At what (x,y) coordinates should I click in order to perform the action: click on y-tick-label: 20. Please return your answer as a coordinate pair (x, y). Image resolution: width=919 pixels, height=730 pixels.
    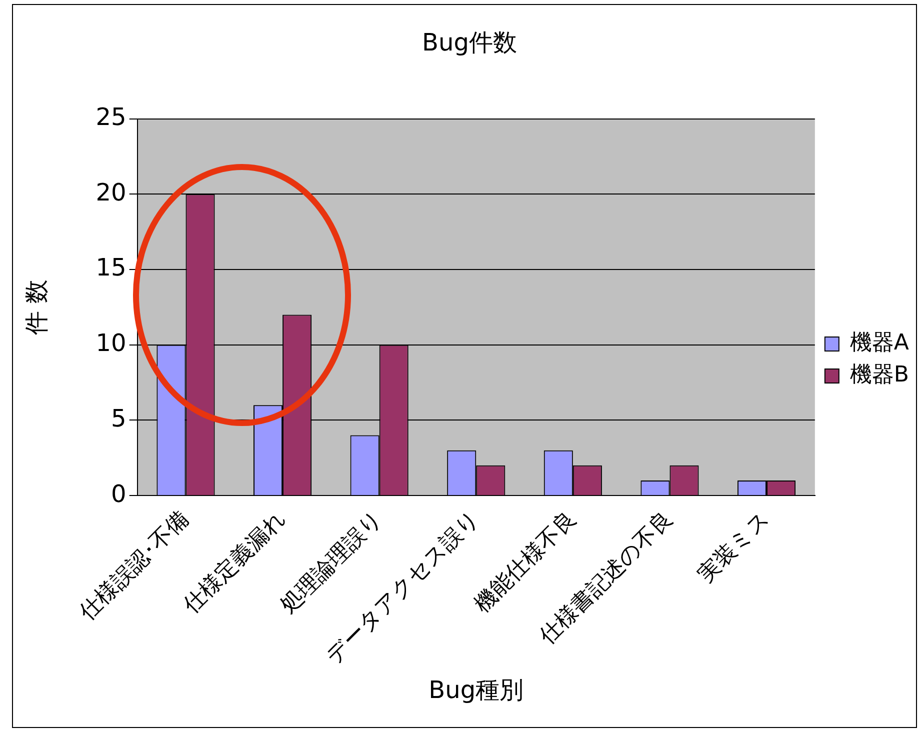
    Looking at the image, I should click on (111, 192).